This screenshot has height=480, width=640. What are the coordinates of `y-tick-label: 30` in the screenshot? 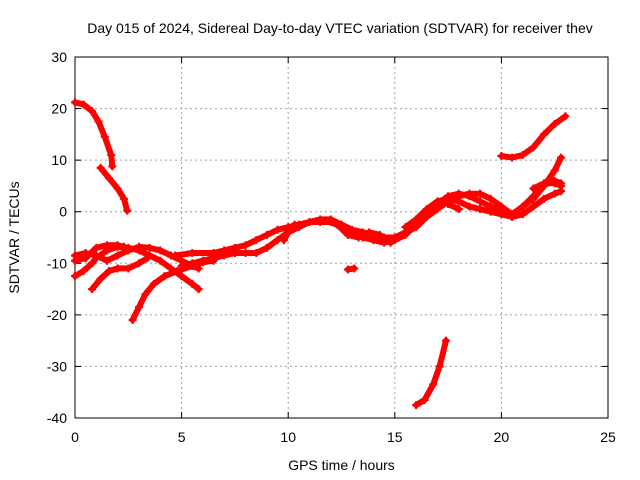 It's located at (59, 57).